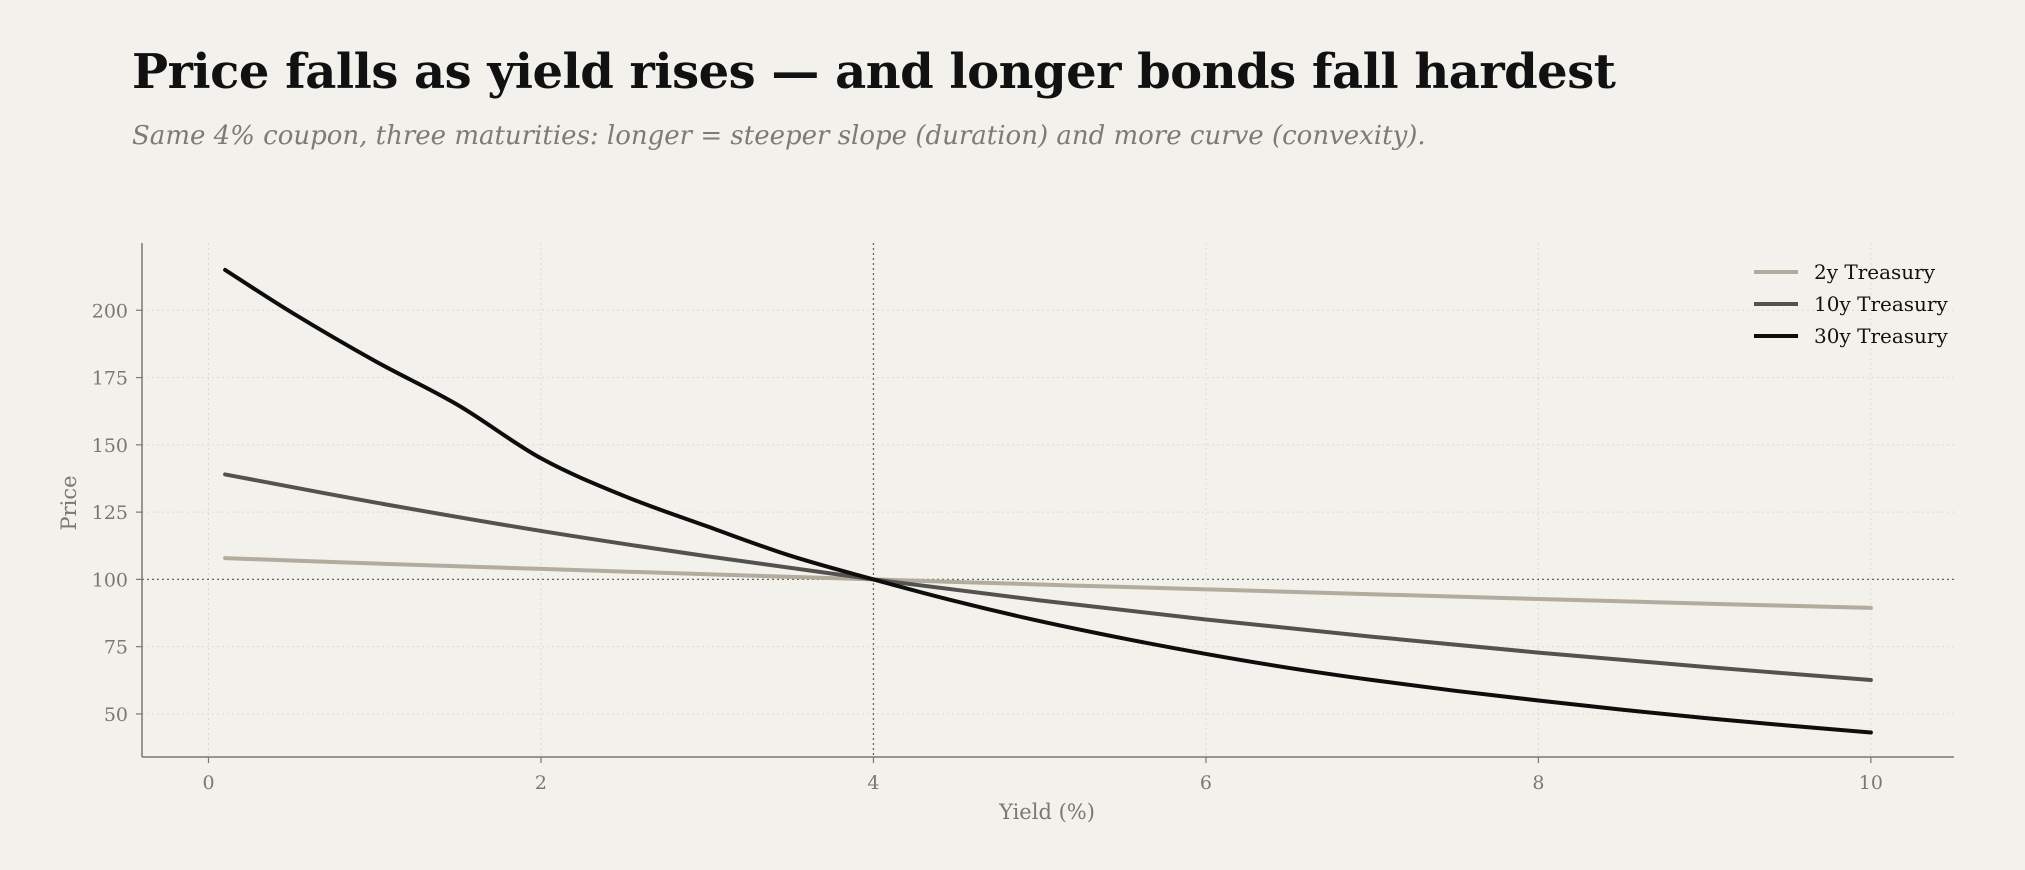 The width and height of the screenshot is (2025, 870). I want to click on x-axis-label: Yield (%), so click(1046, 812).